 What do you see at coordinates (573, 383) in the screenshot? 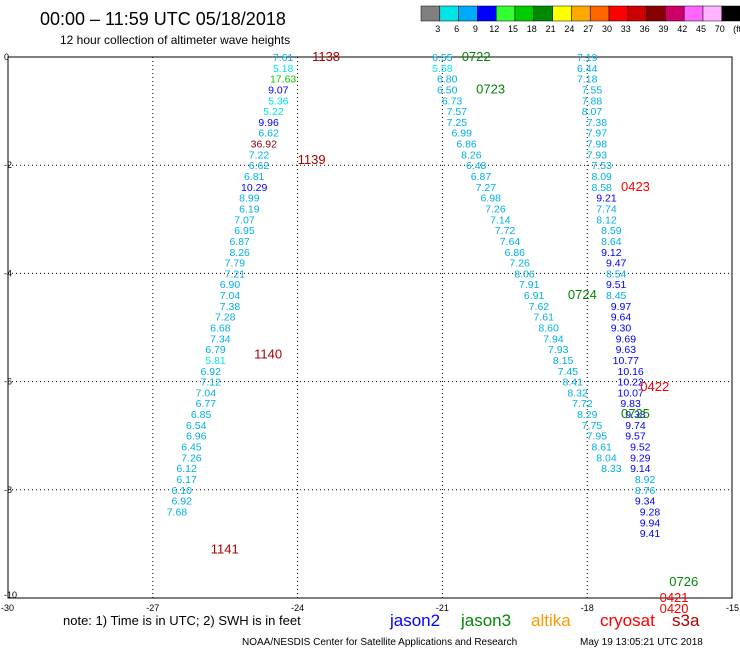
I see `wave-height-value: 8.41` at bounding box center [573, 383].